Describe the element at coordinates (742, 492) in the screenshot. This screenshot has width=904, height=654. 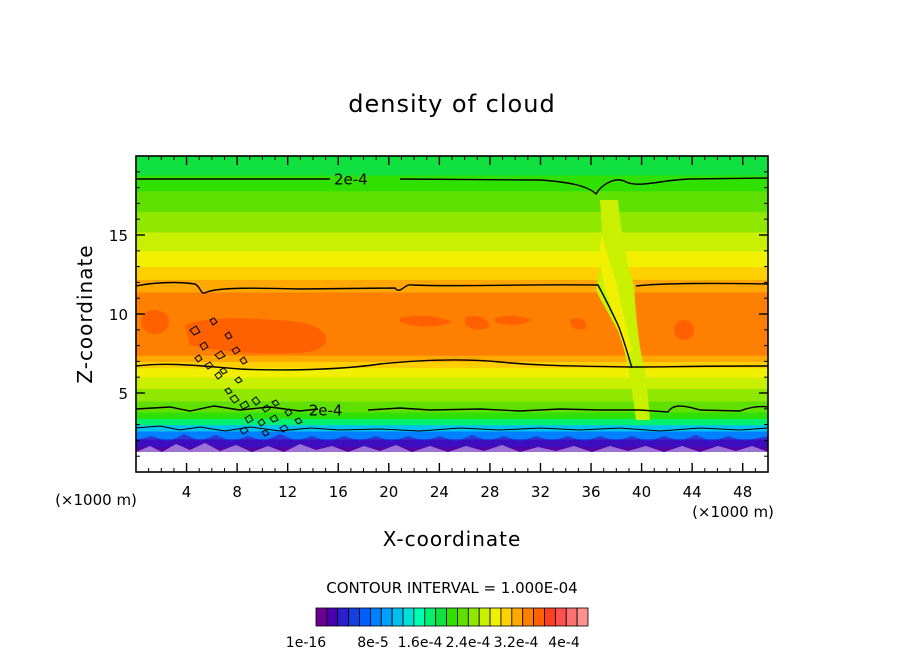
I see `x-tick-label: 48` at that location.